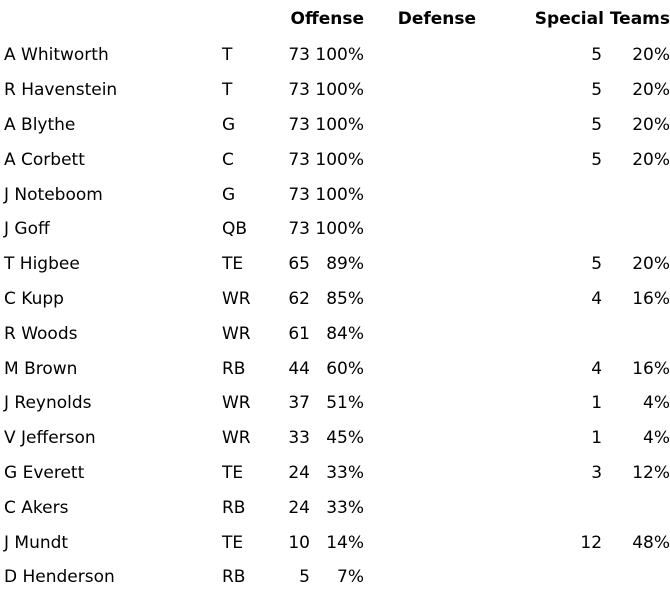 Image resolution: width=670 pixels, height=603 pixels. What do you see at coordinates (345, 507) in the screenshot?
I see `offense-percent: 33%` at bounding box center [345, 507].